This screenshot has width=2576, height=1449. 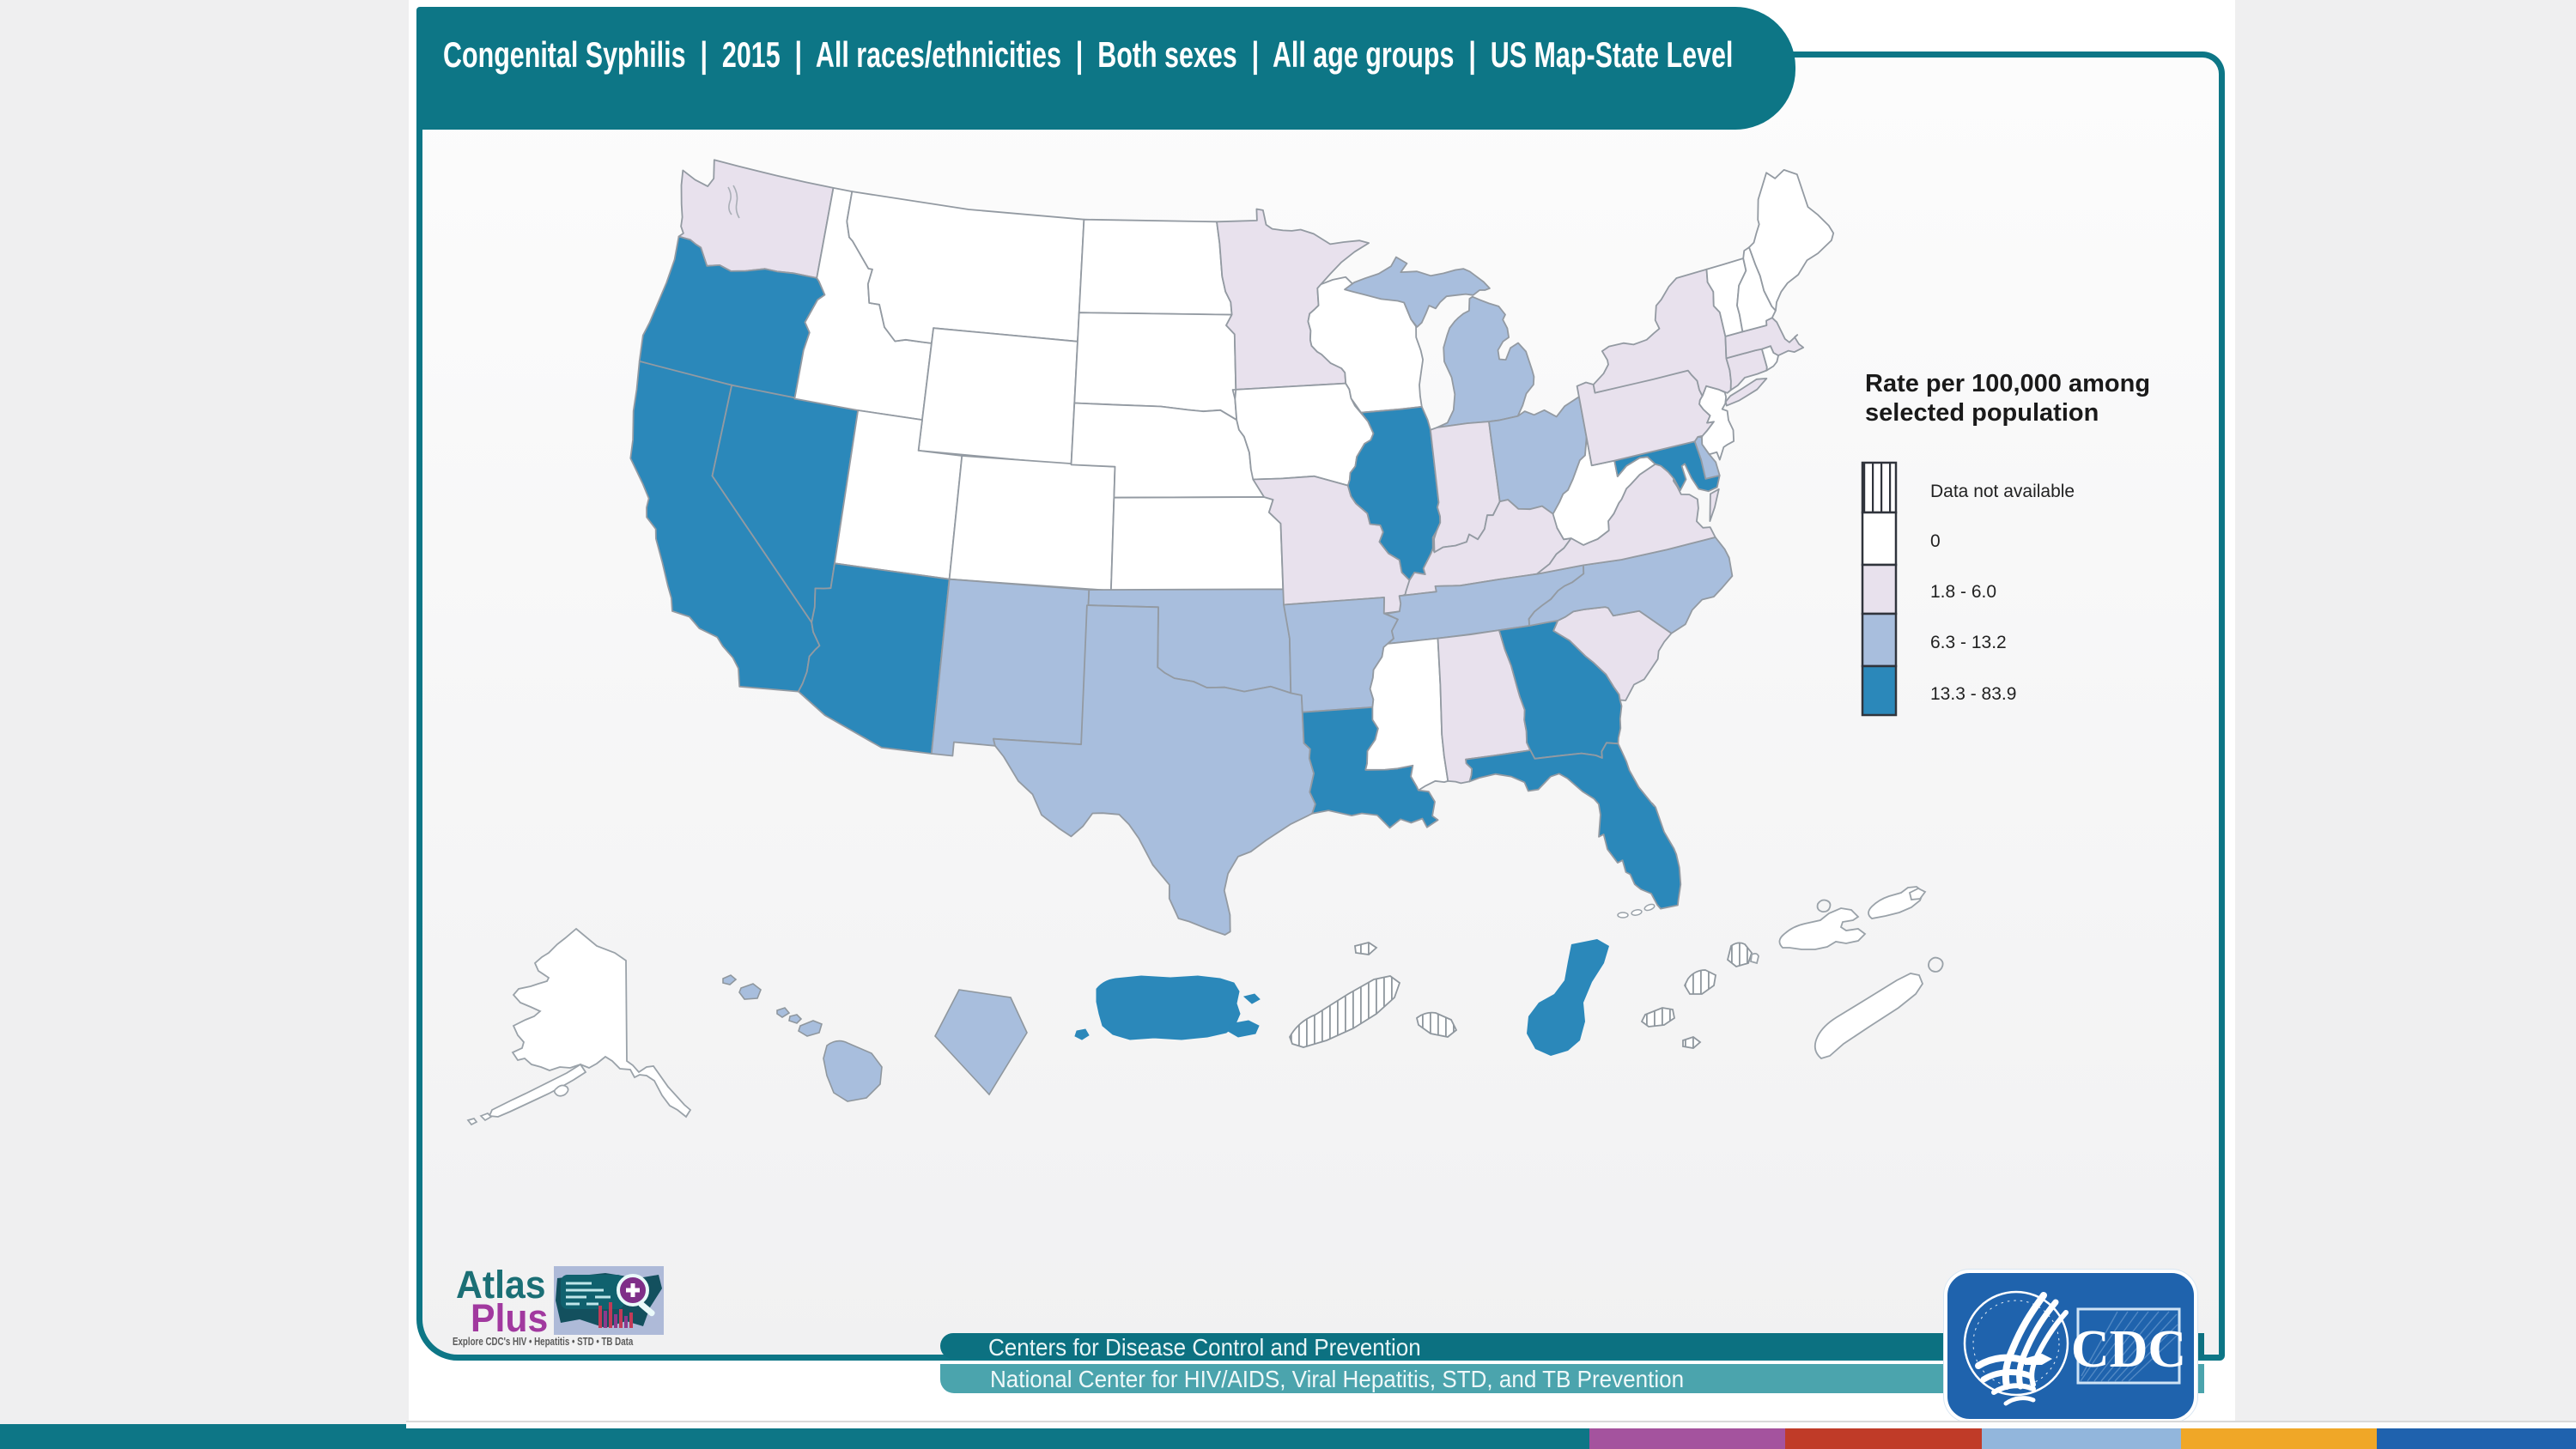 I want to click on svg-text: CDC, so click(x=2128, y=1349).